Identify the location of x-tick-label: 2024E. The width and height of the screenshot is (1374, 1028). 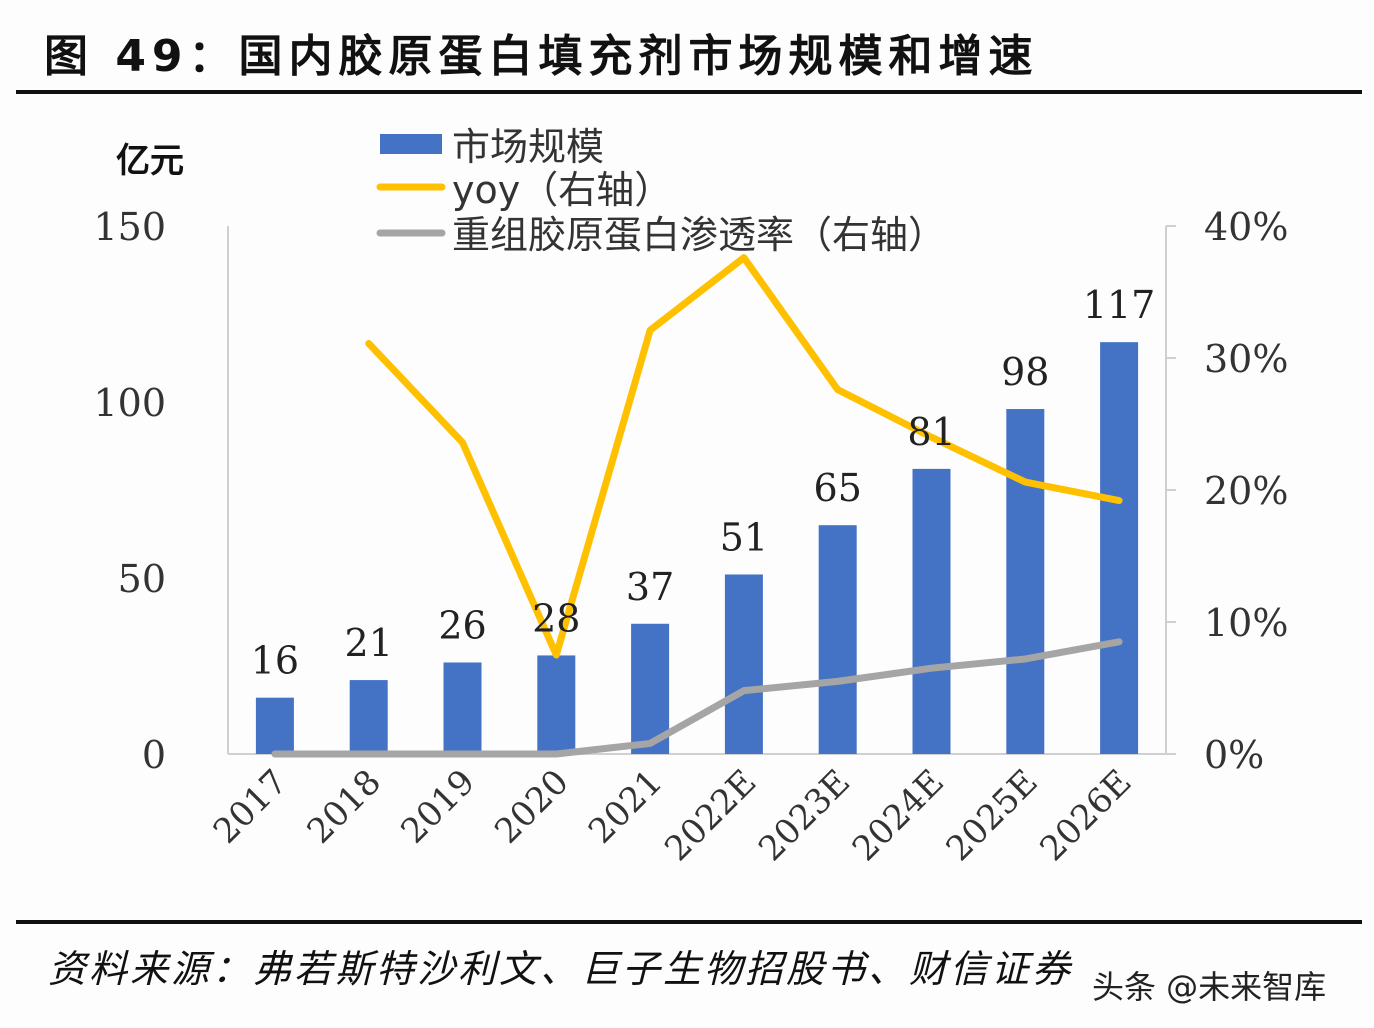
(898, 815).